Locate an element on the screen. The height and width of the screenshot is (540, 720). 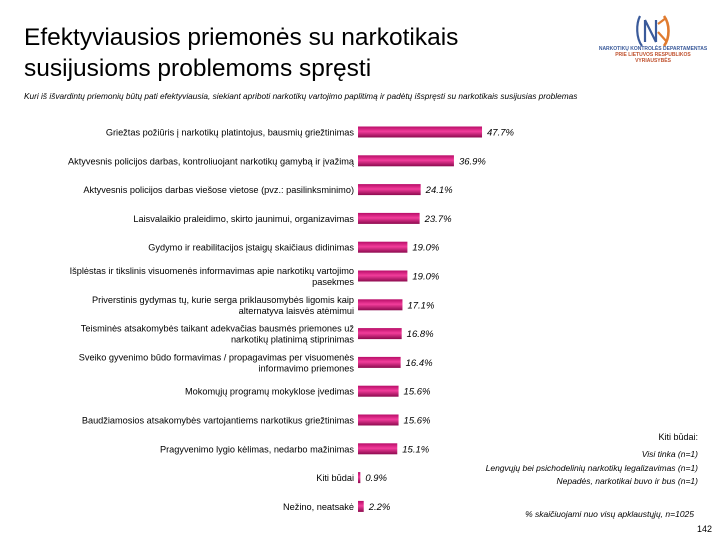
category-label: alternatyva laisvės atėmimui is located at coordinates (296, 311).